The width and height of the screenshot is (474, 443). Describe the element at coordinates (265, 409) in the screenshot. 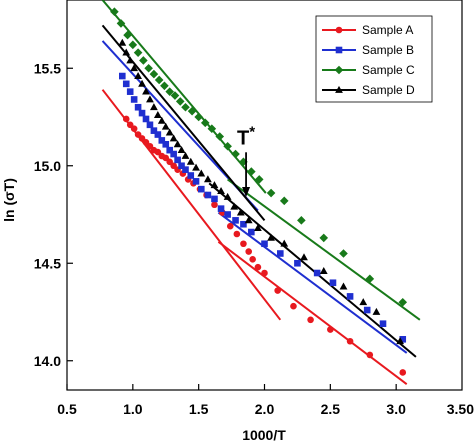

I see `x-tick-label: 2.0` at that location.